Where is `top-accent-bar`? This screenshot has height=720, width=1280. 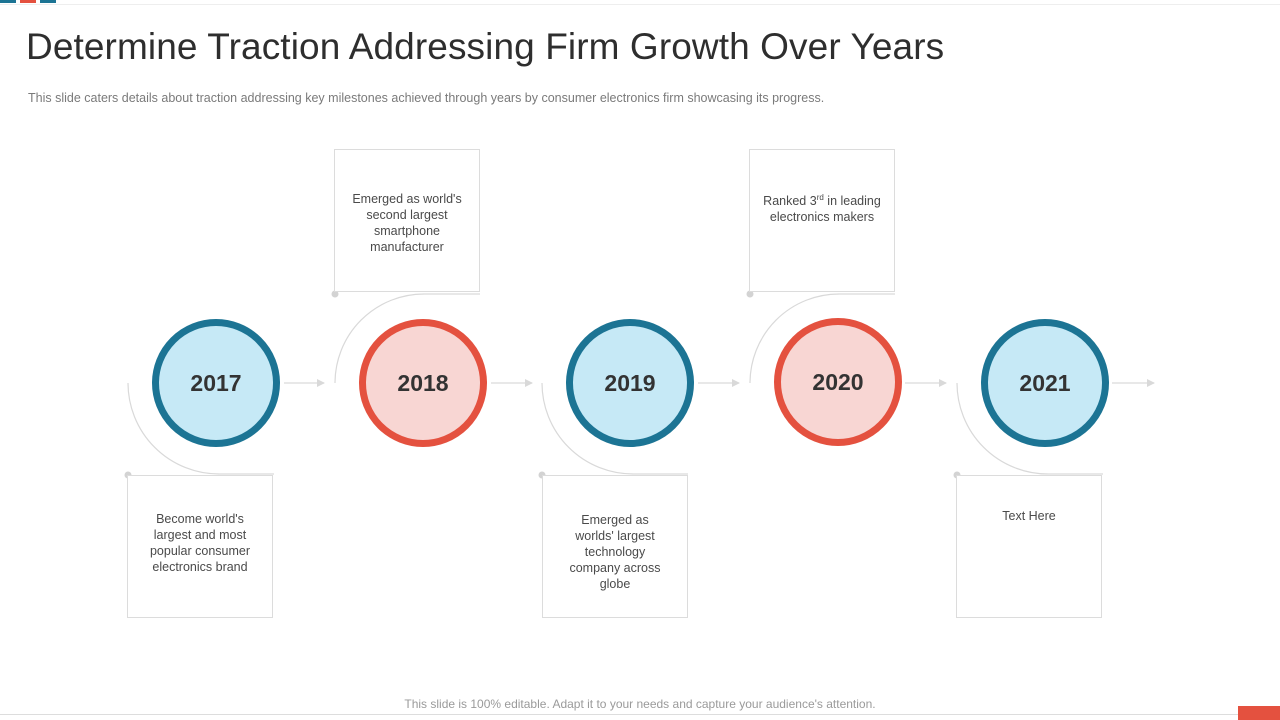
top-accent-bar is located at coordinates (640, 2).